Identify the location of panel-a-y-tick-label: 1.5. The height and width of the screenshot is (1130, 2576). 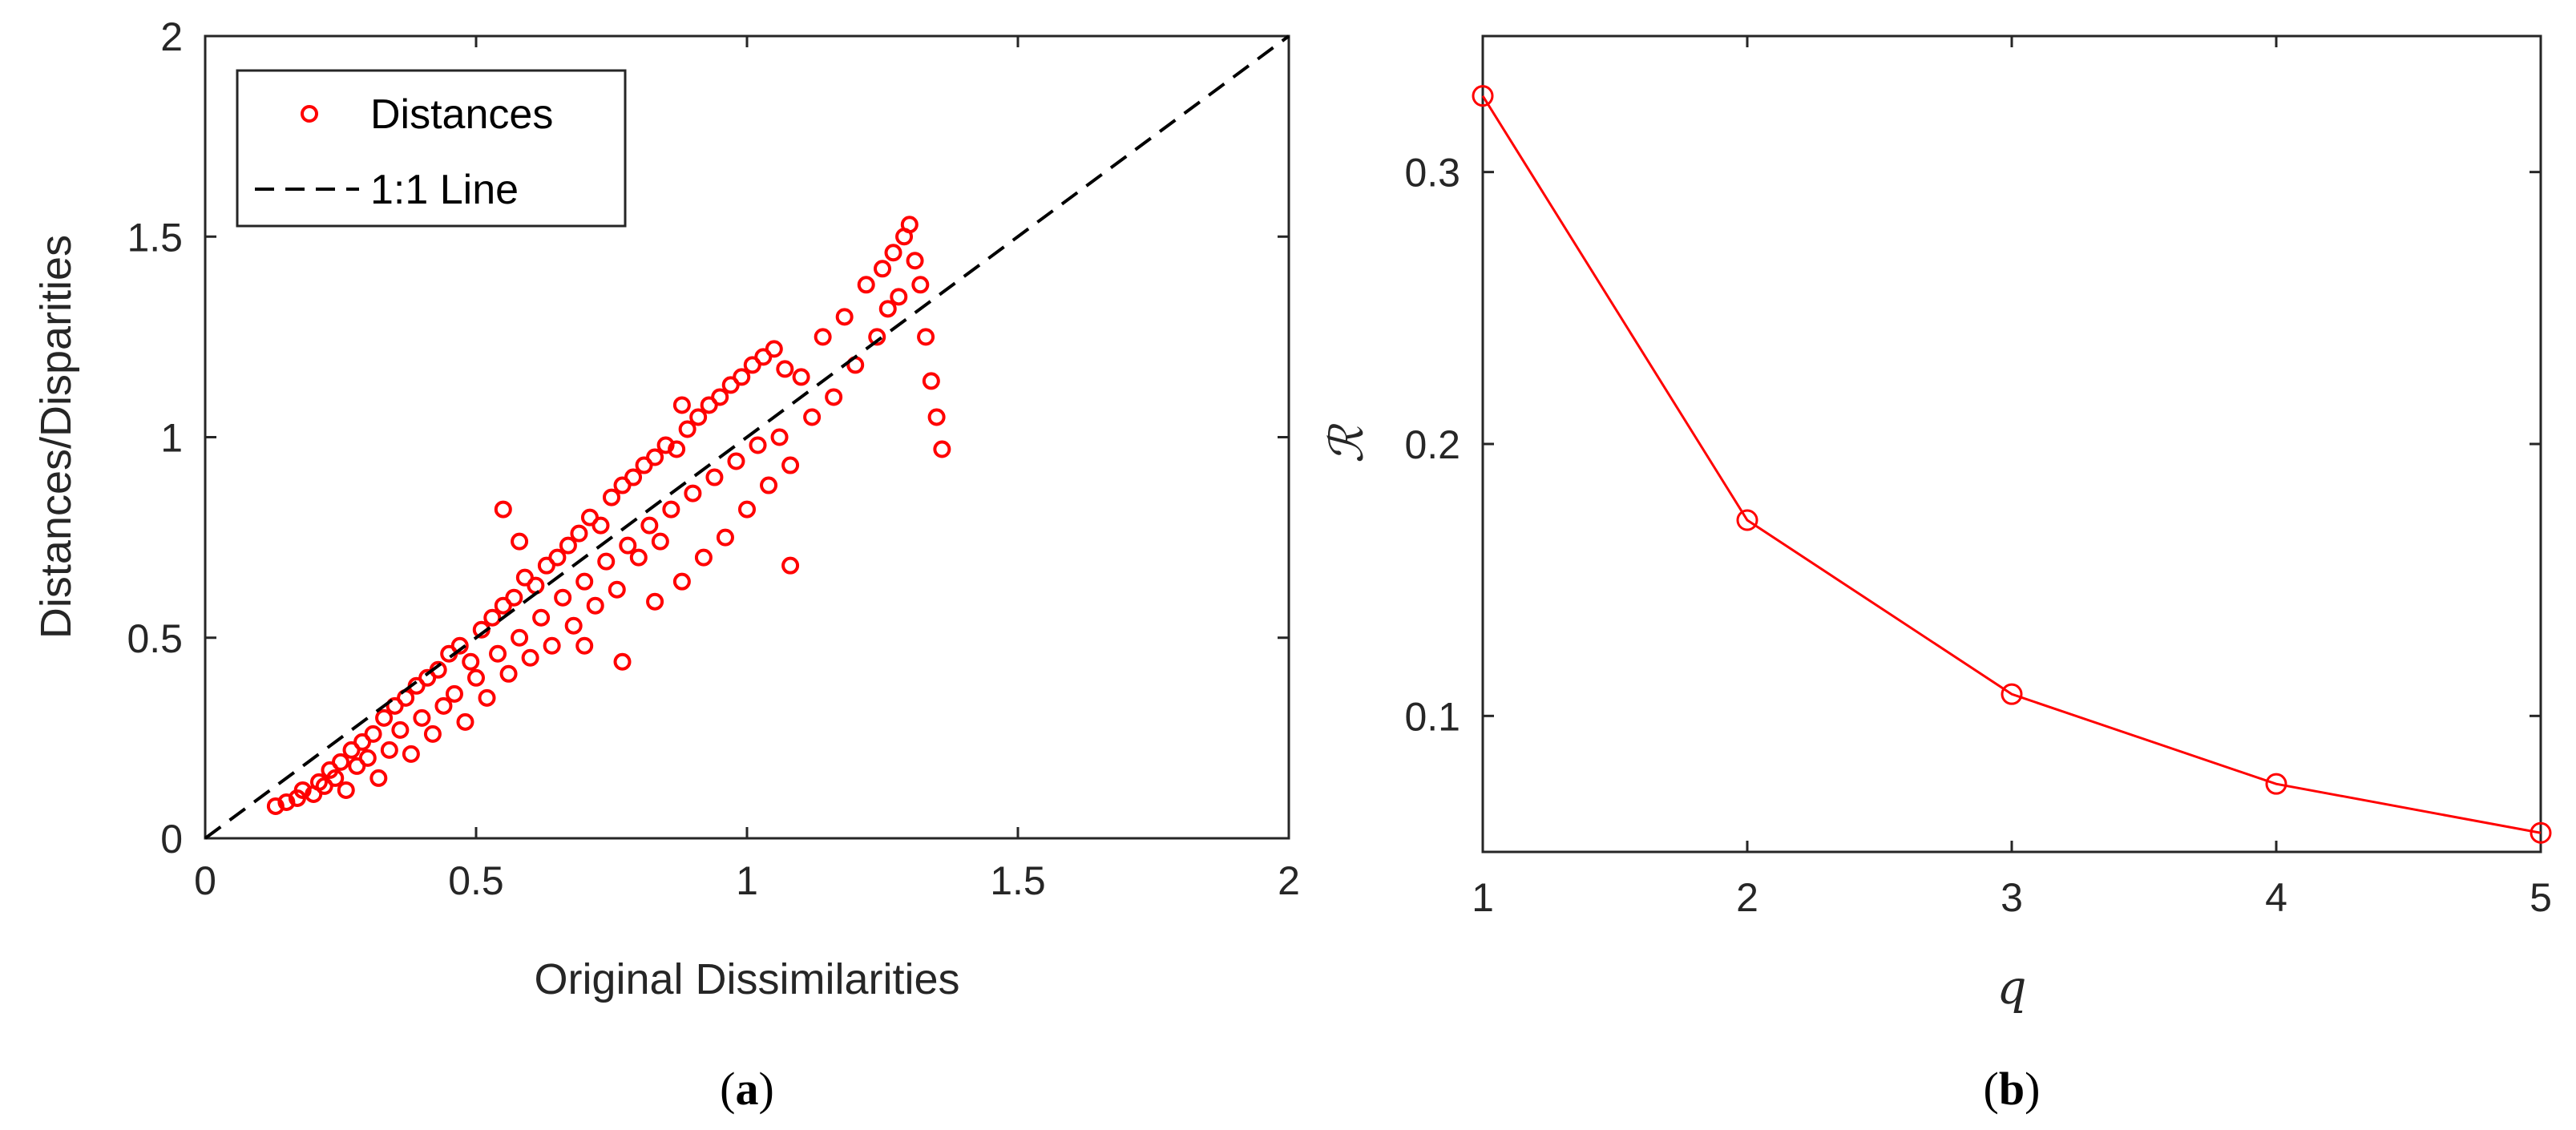
(155, 237).